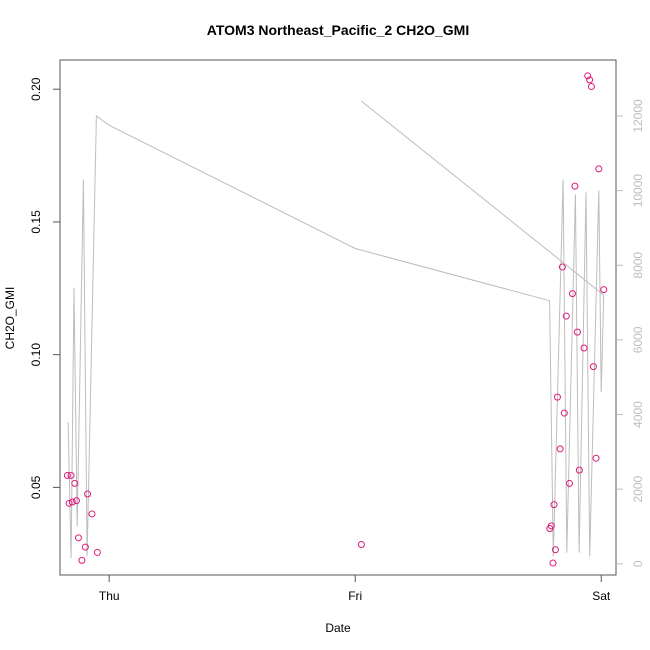 Image resolution: width=650 pixels, height=650 pixels. I want to click on x-axis: Thu Fri Sat, so click(355, 589).